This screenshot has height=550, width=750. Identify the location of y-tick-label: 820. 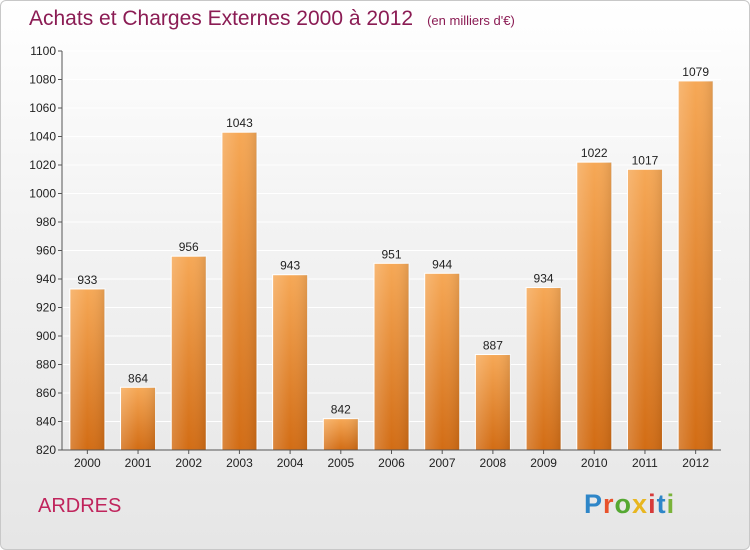
(46, 450).